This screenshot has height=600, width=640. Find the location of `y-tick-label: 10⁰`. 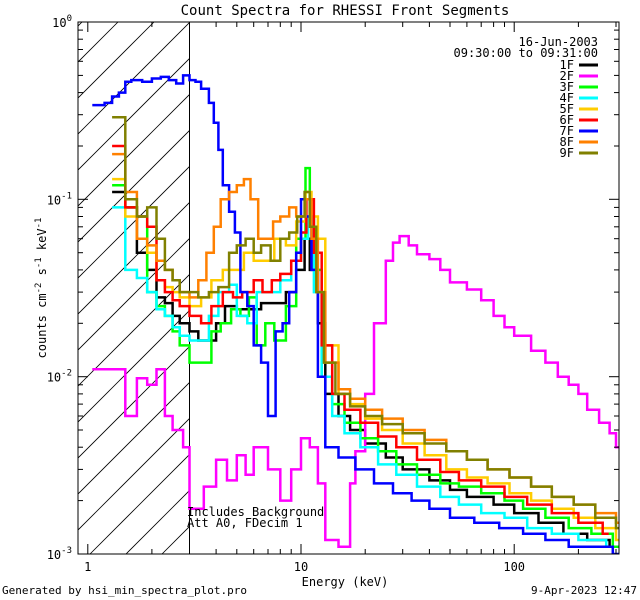

y-tick-label: 10⁰ is located at coordinates (62, 22).